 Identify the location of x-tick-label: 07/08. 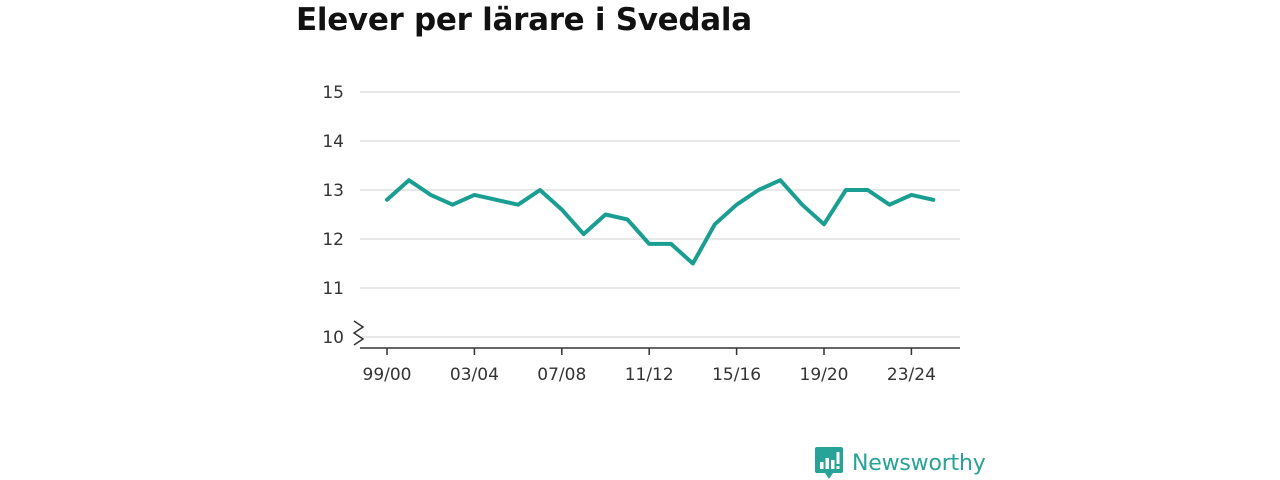
(561, 375).